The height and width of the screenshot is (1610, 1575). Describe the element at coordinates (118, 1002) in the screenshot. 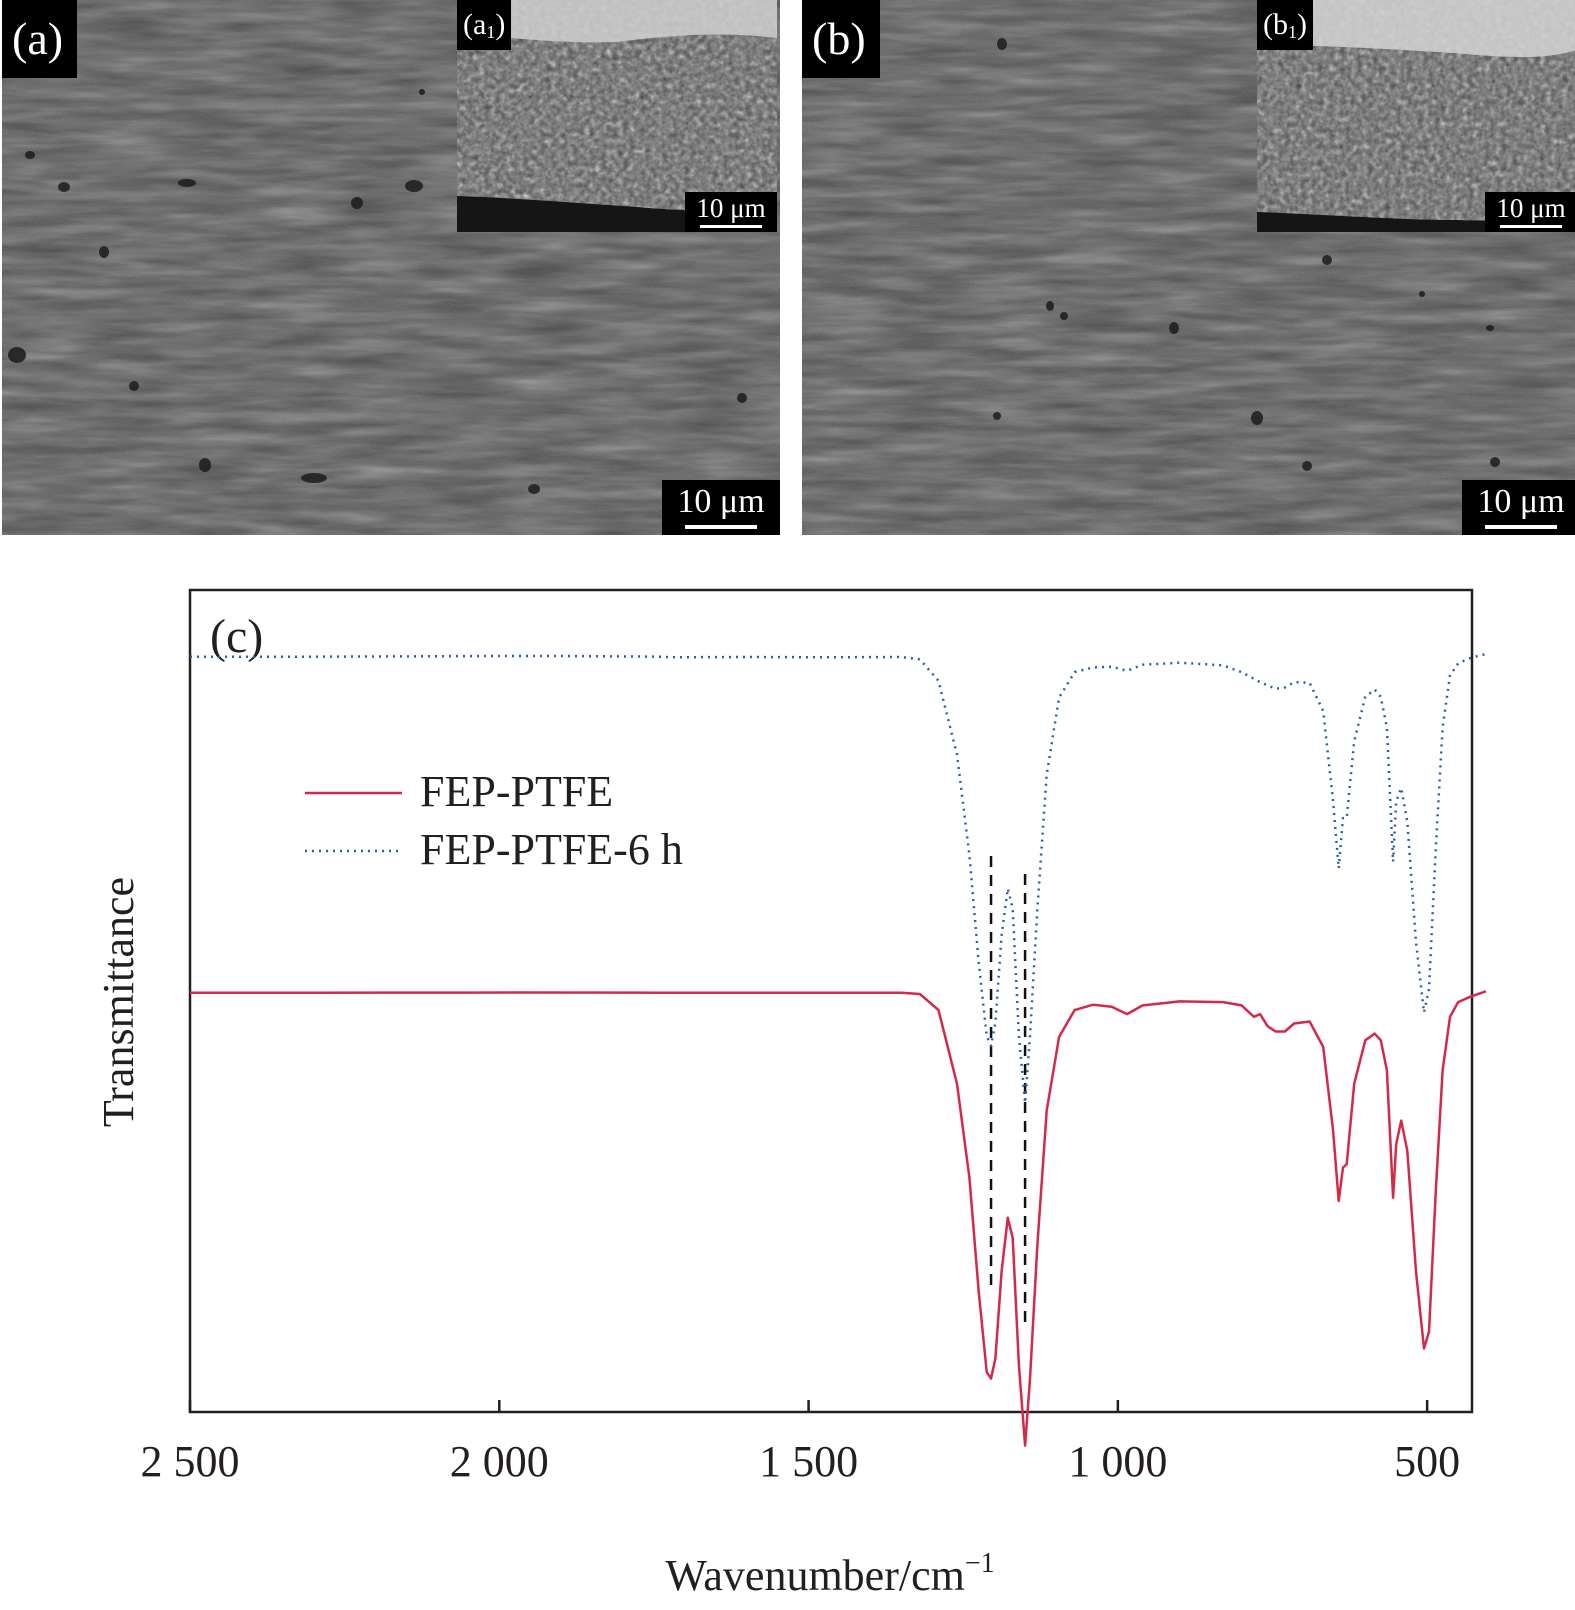

I see `y-axis-label: Transmittance` at that location.